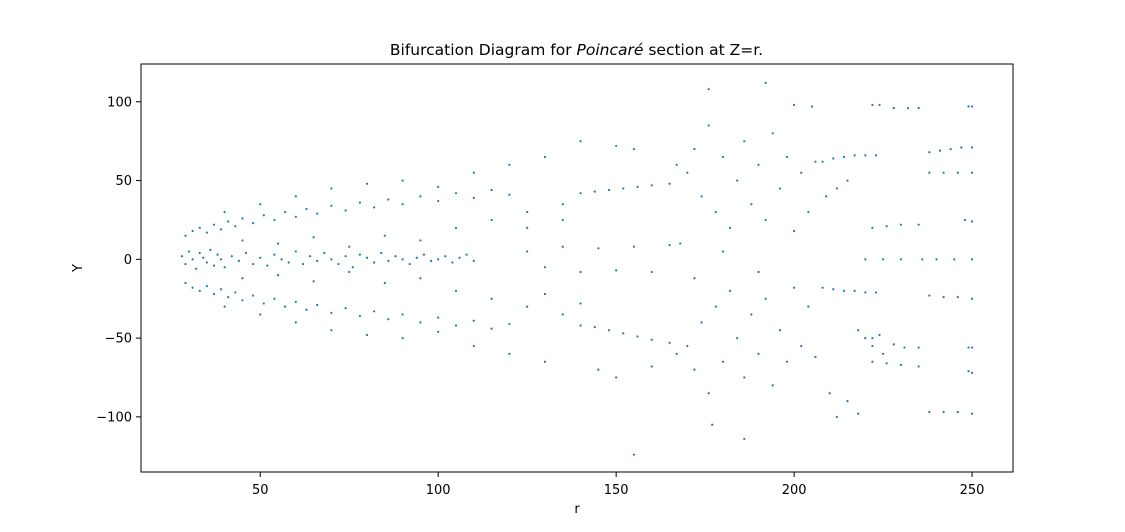 Image resolution: width=1125 pixels, height=532 pixels. Describe the element at coordinates (483, 50) in the screenshot. I see `chart-title-prefix: Bifurcation Diagram for` at that location.